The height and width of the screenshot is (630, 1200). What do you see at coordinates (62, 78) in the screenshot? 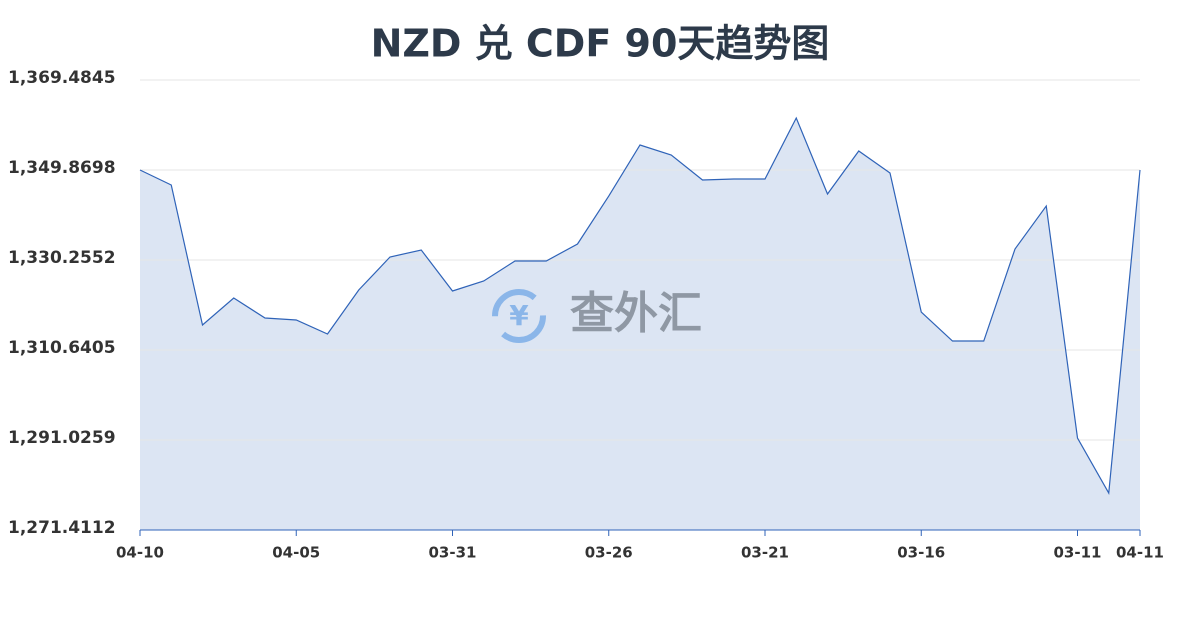
I see `y-tick-label: 1,369.4845` at bounding box center [62, 78].